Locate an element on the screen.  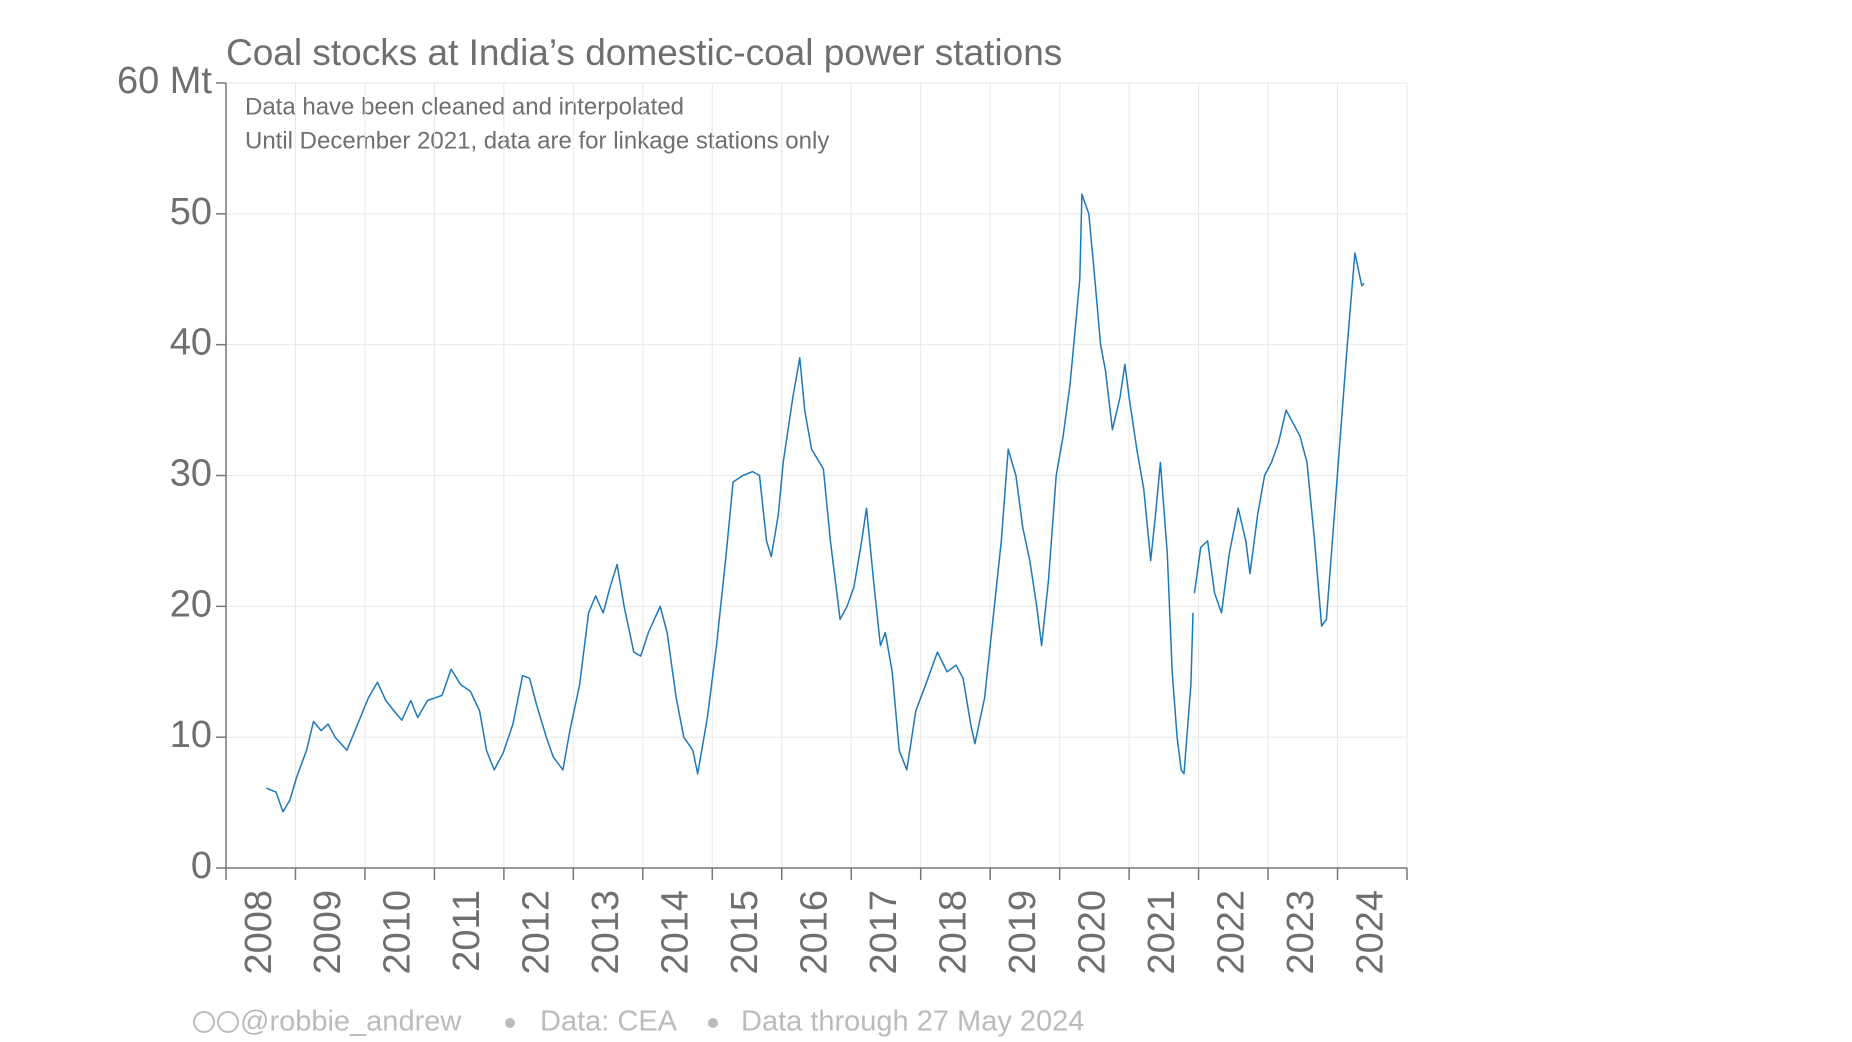
x-tick-label: 2022 is located at coordinates (1231, 932).